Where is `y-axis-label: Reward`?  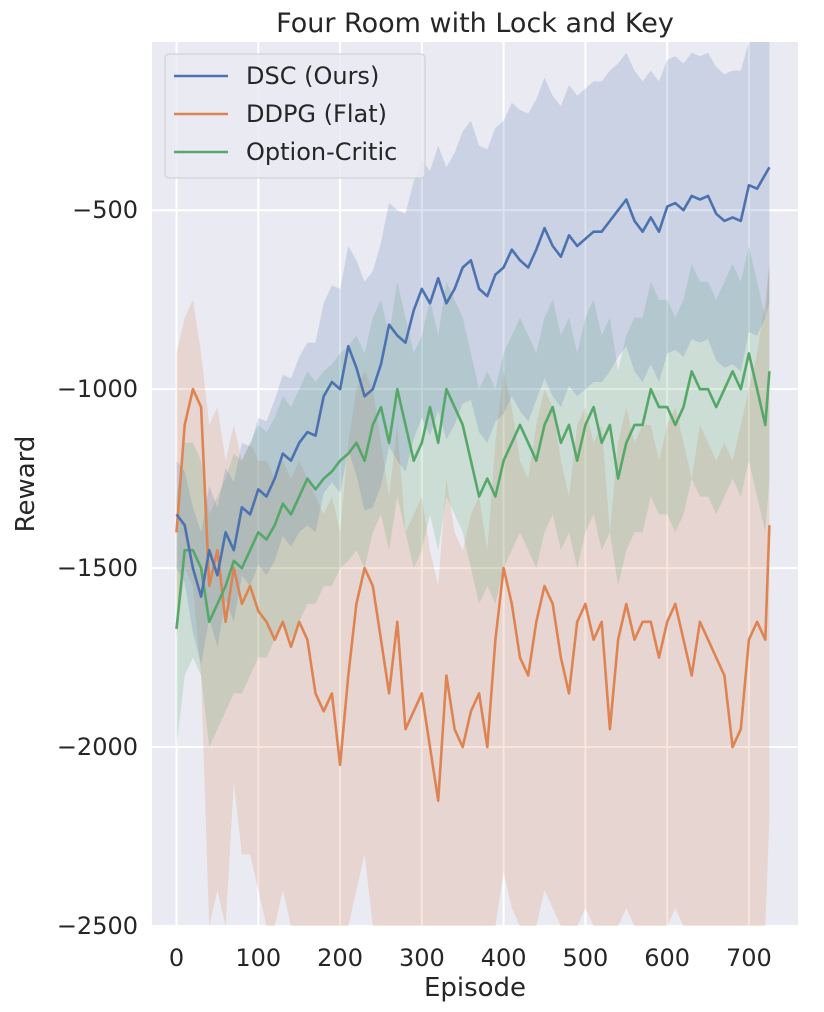
y-axis-label: Reward is located at coordinates (26, 484).